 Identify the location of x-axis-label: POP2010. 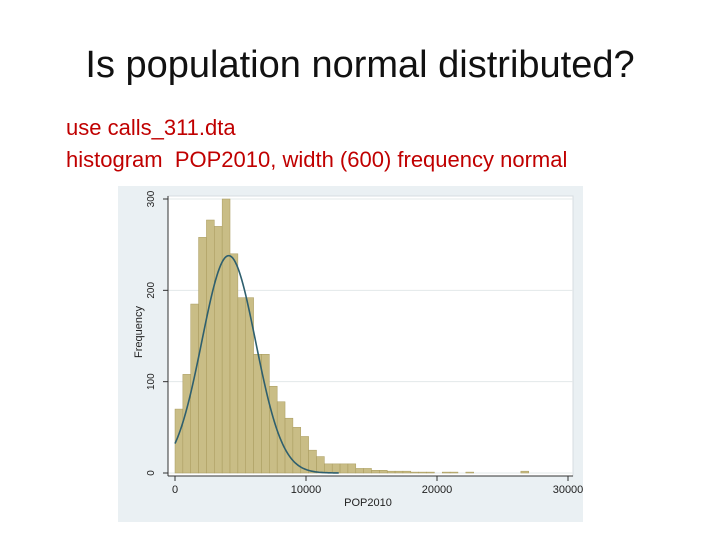
(368, 503).